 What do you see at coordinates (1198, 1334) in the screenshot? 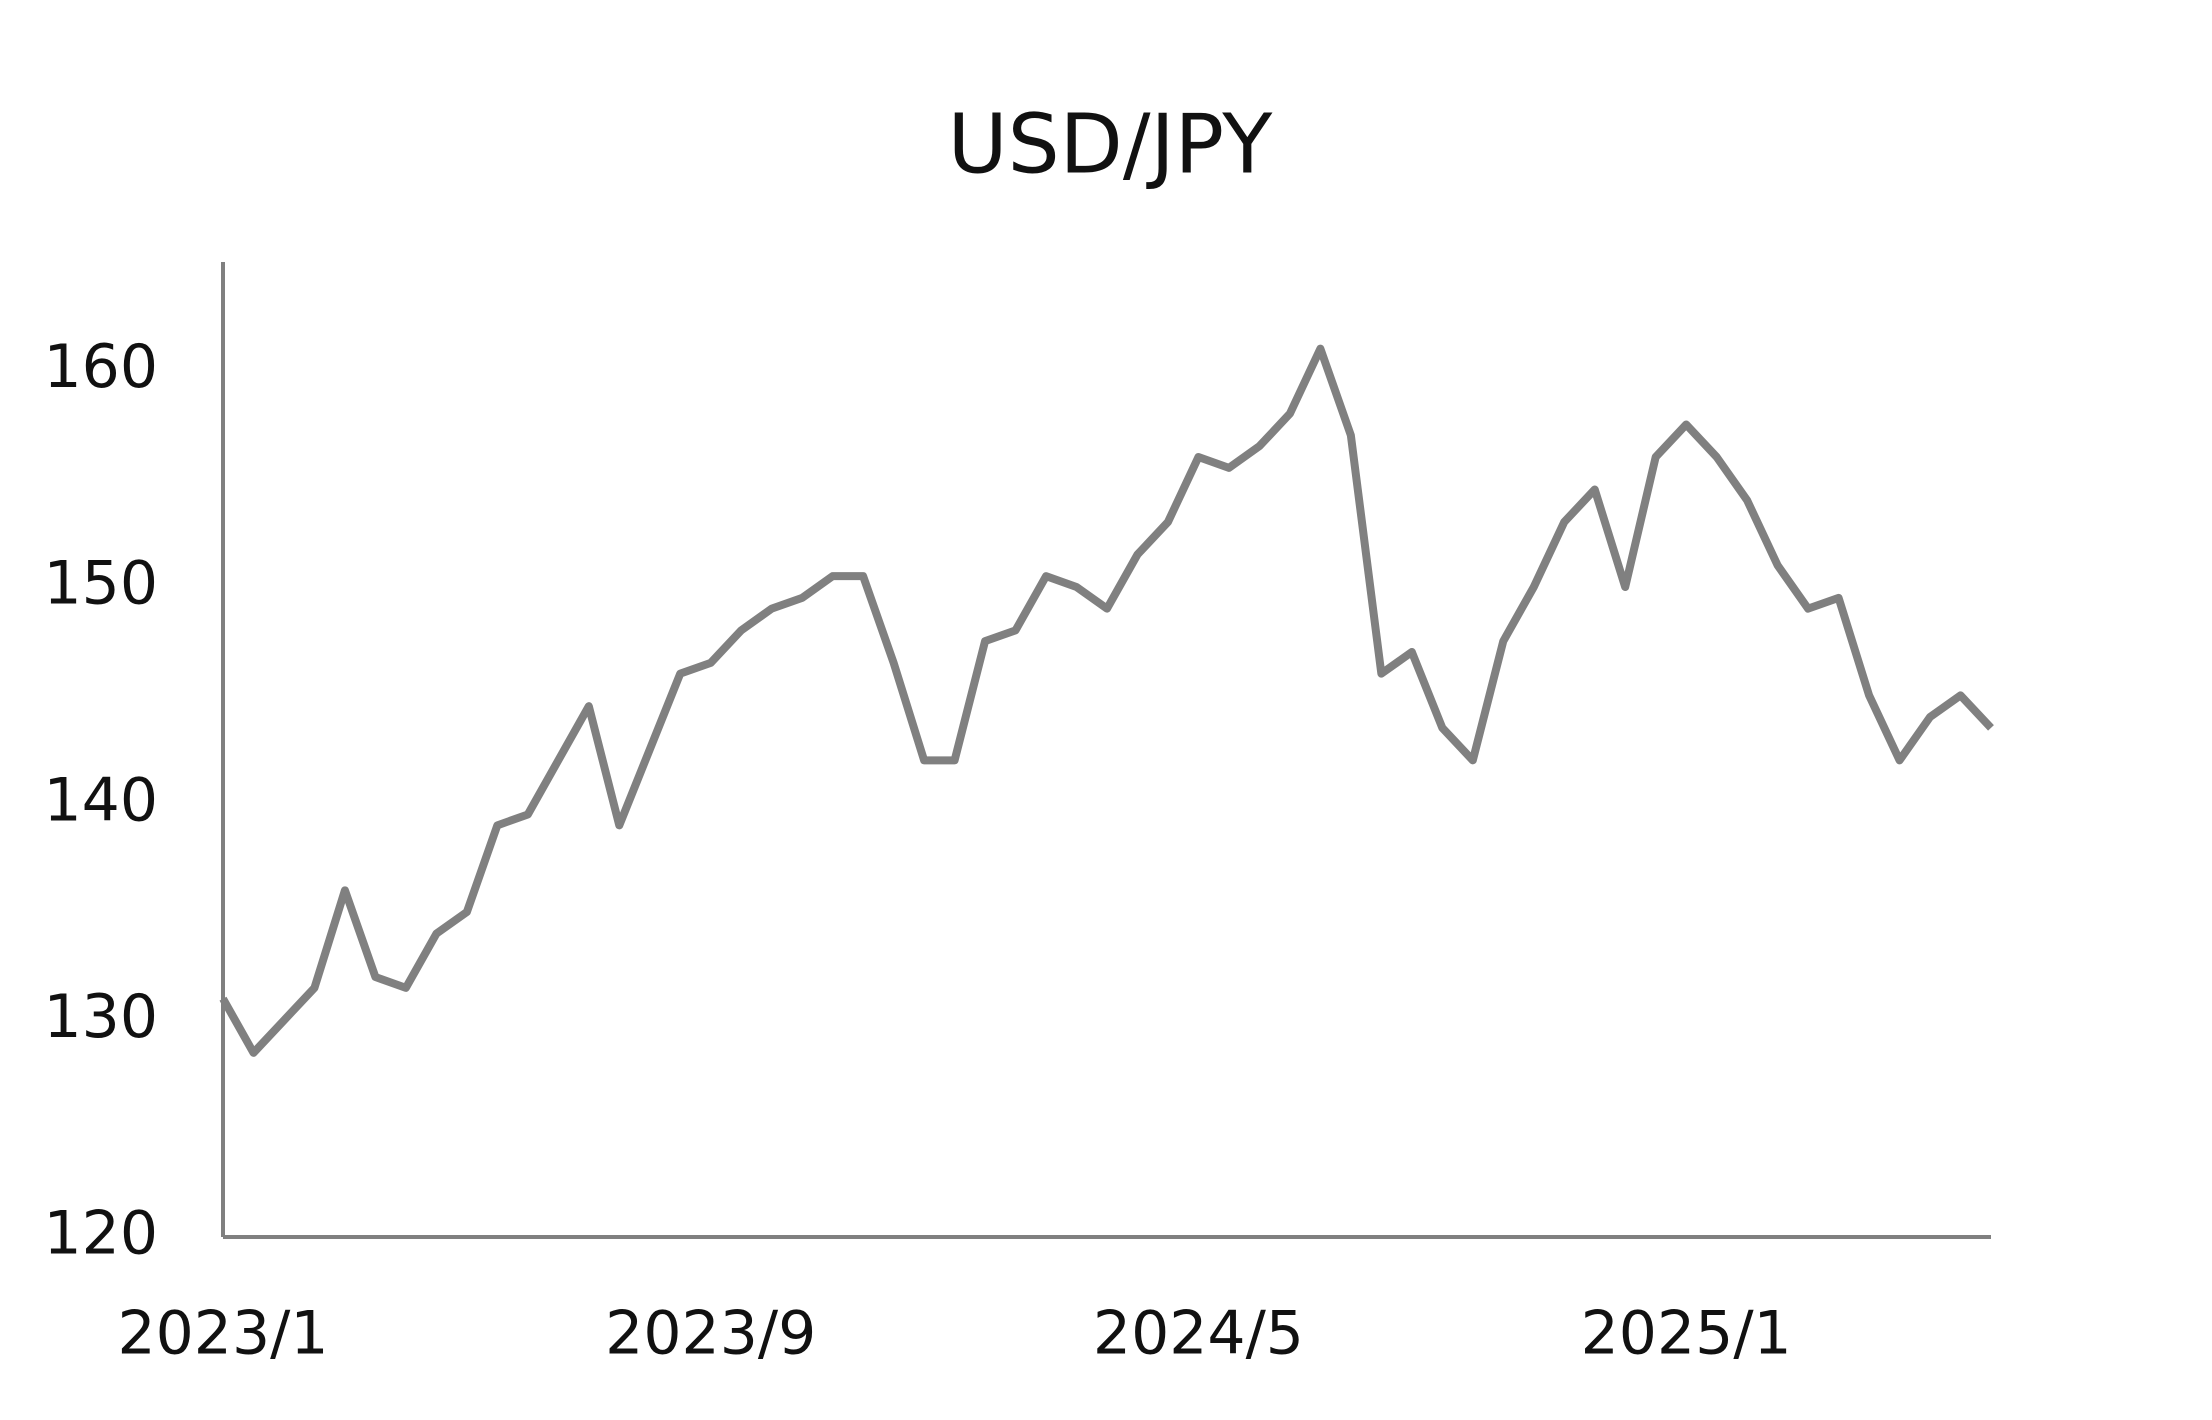
I see `x-tick-label: 2024/5` at bounding box center [1198, 1334].